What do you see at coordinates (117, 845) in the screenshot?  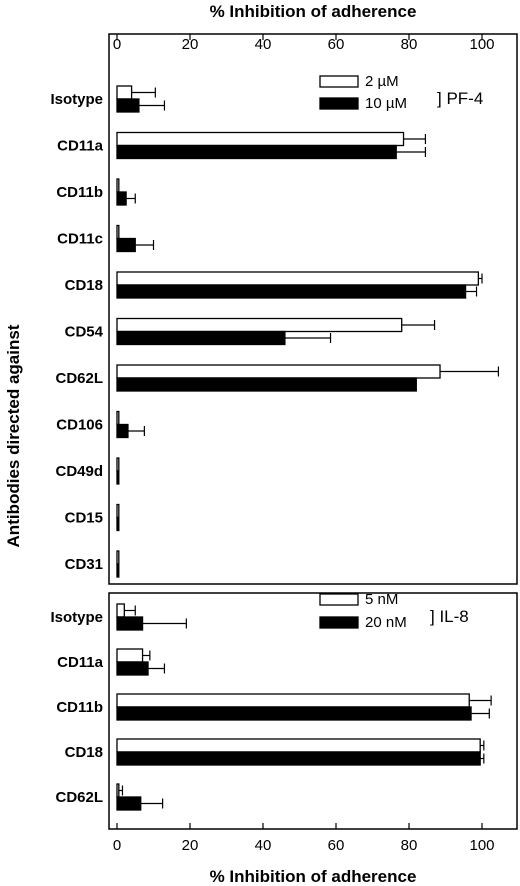 I see `bottom-tick-label: 0` at bounding box center [117, 845].